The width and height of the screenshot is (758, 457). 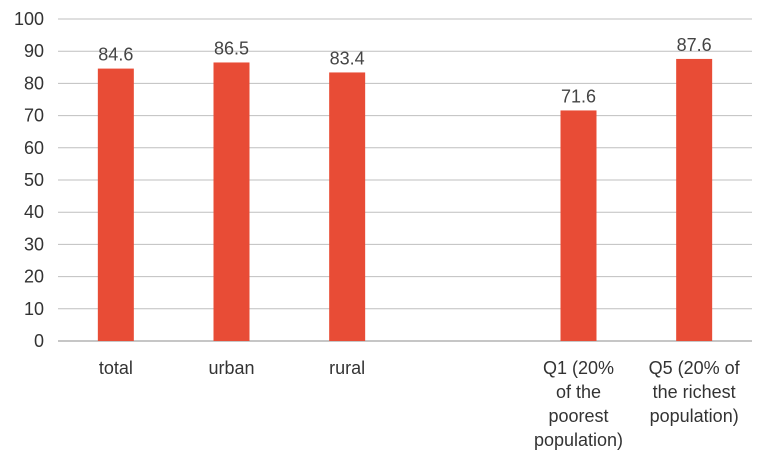 I want to click on x-category-line: of the, so click(x=578, y=392).